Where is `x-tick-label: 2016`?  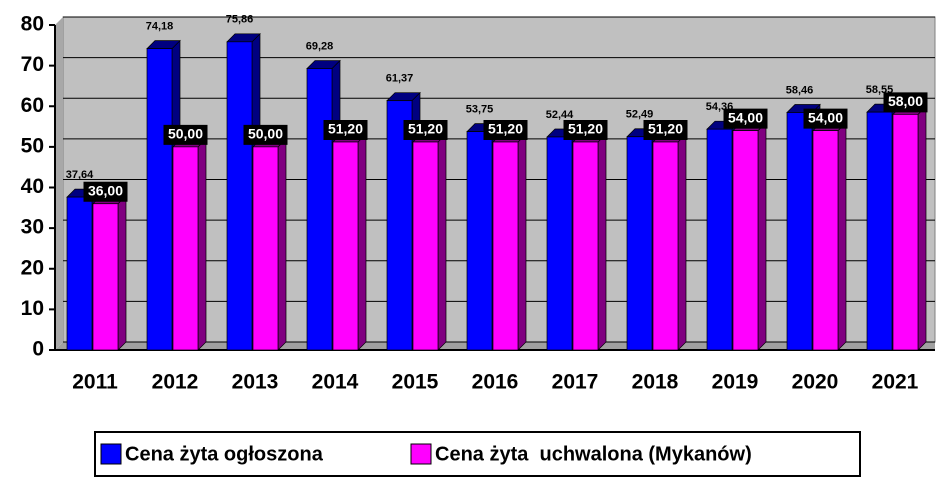
x-tick-label: 2016 is located at coordinates (495, 382).